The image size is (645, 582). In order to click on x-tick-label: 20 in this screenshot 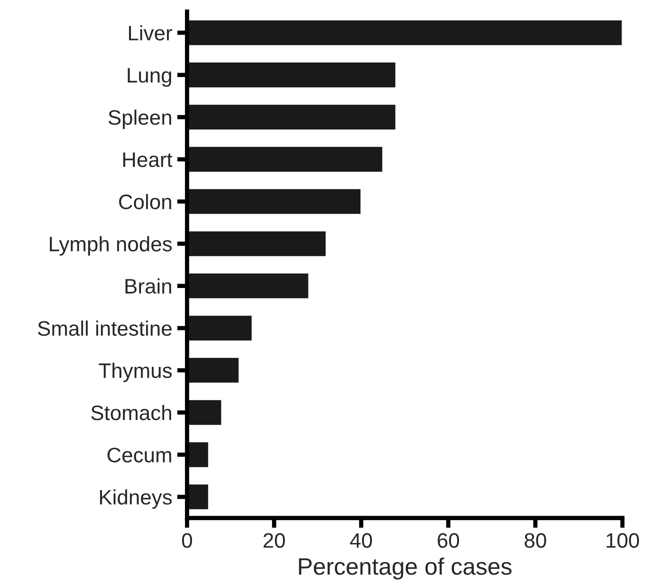, I will do `click(274, 540)`.